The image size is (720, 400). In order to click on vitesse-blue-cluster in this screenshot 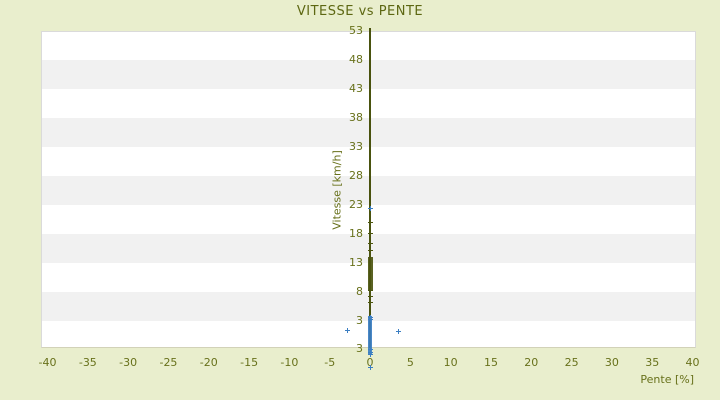, I will do `click(370, 335)`.